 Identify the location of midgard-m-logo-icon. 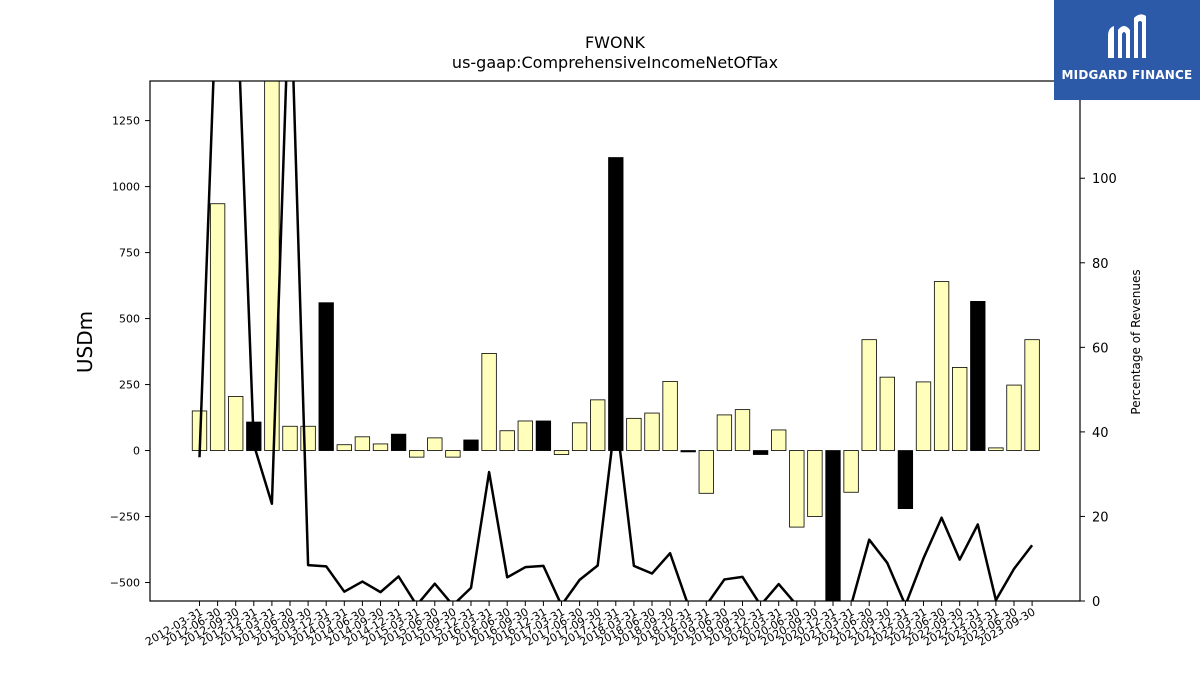
(1127, 36).